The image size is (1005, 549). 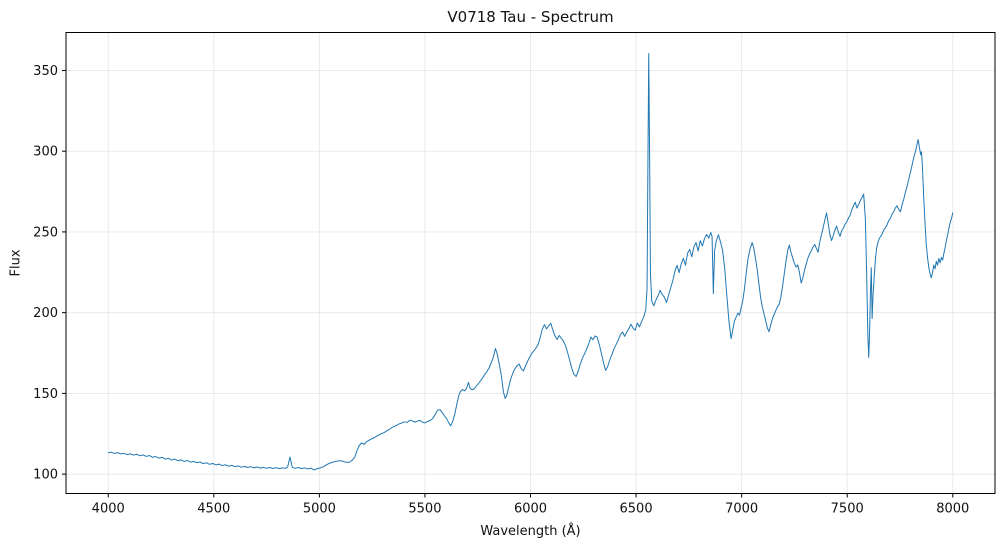 I want to click on x-tick-label: 4500, so click(x=213, y=509).